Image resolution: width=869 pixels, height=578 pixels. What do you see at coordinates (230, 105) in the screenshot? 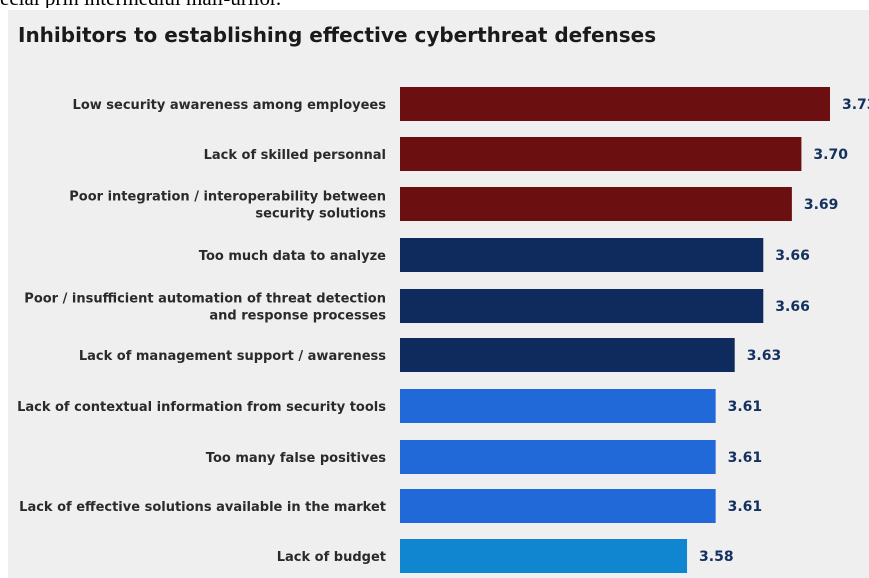
I see `category-label-1: Low security awareness among employees` at bounding box center [230, 105].